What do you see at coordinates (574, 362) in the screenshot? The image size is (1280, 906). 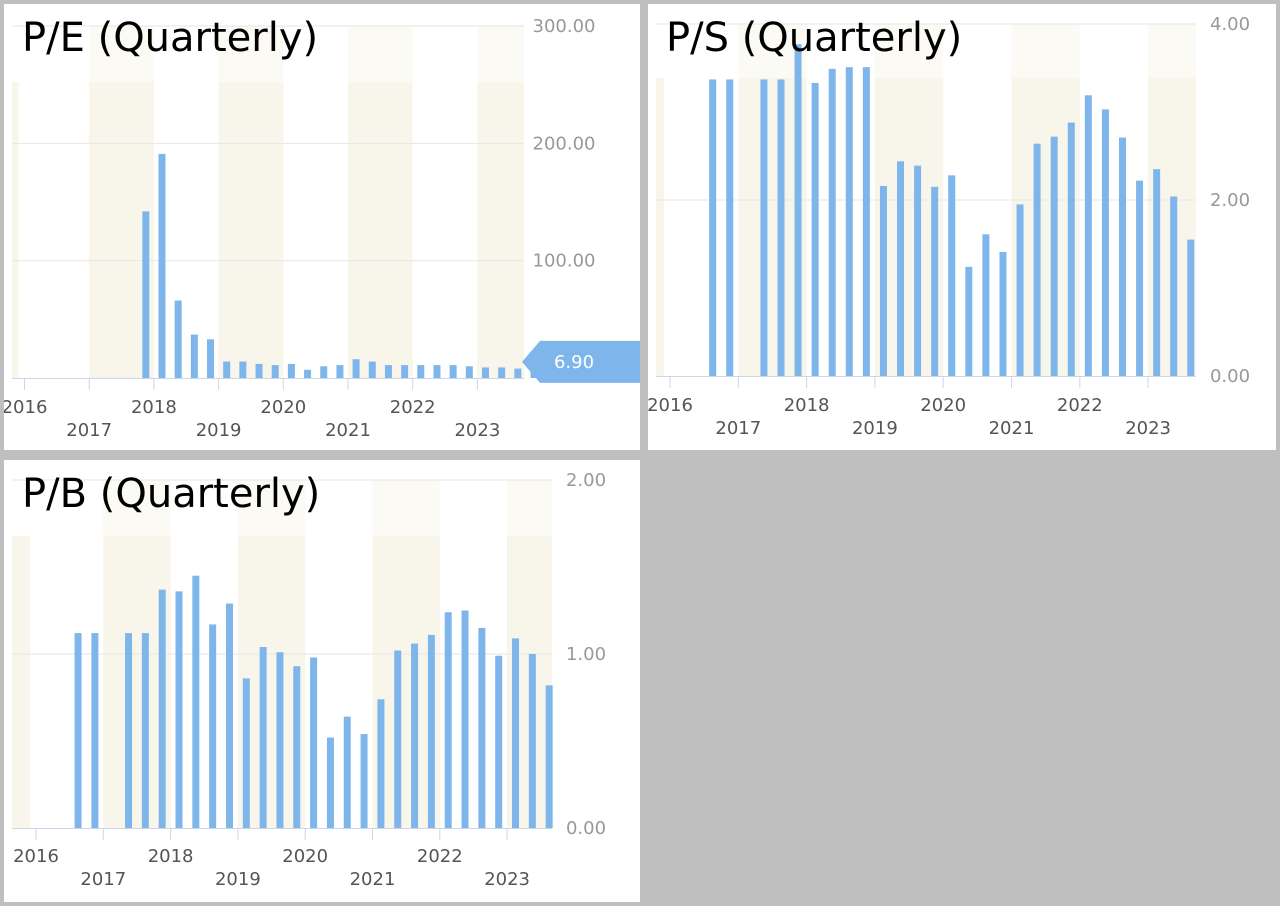 I see `current-value-label: 6.90` at bounding box center [574, 362].